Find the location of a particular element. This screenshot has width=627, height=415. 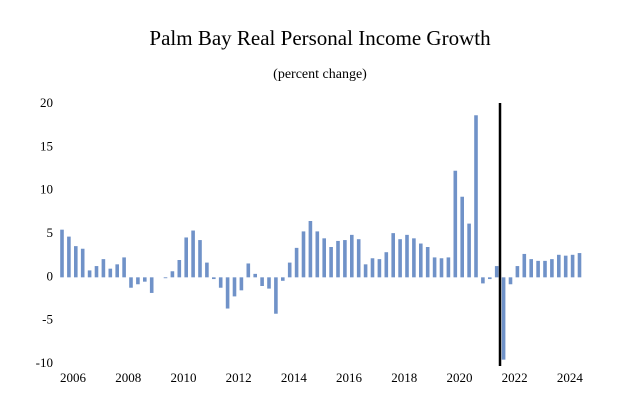

y-tick-label: 0 is located at coordinates (50, 275).